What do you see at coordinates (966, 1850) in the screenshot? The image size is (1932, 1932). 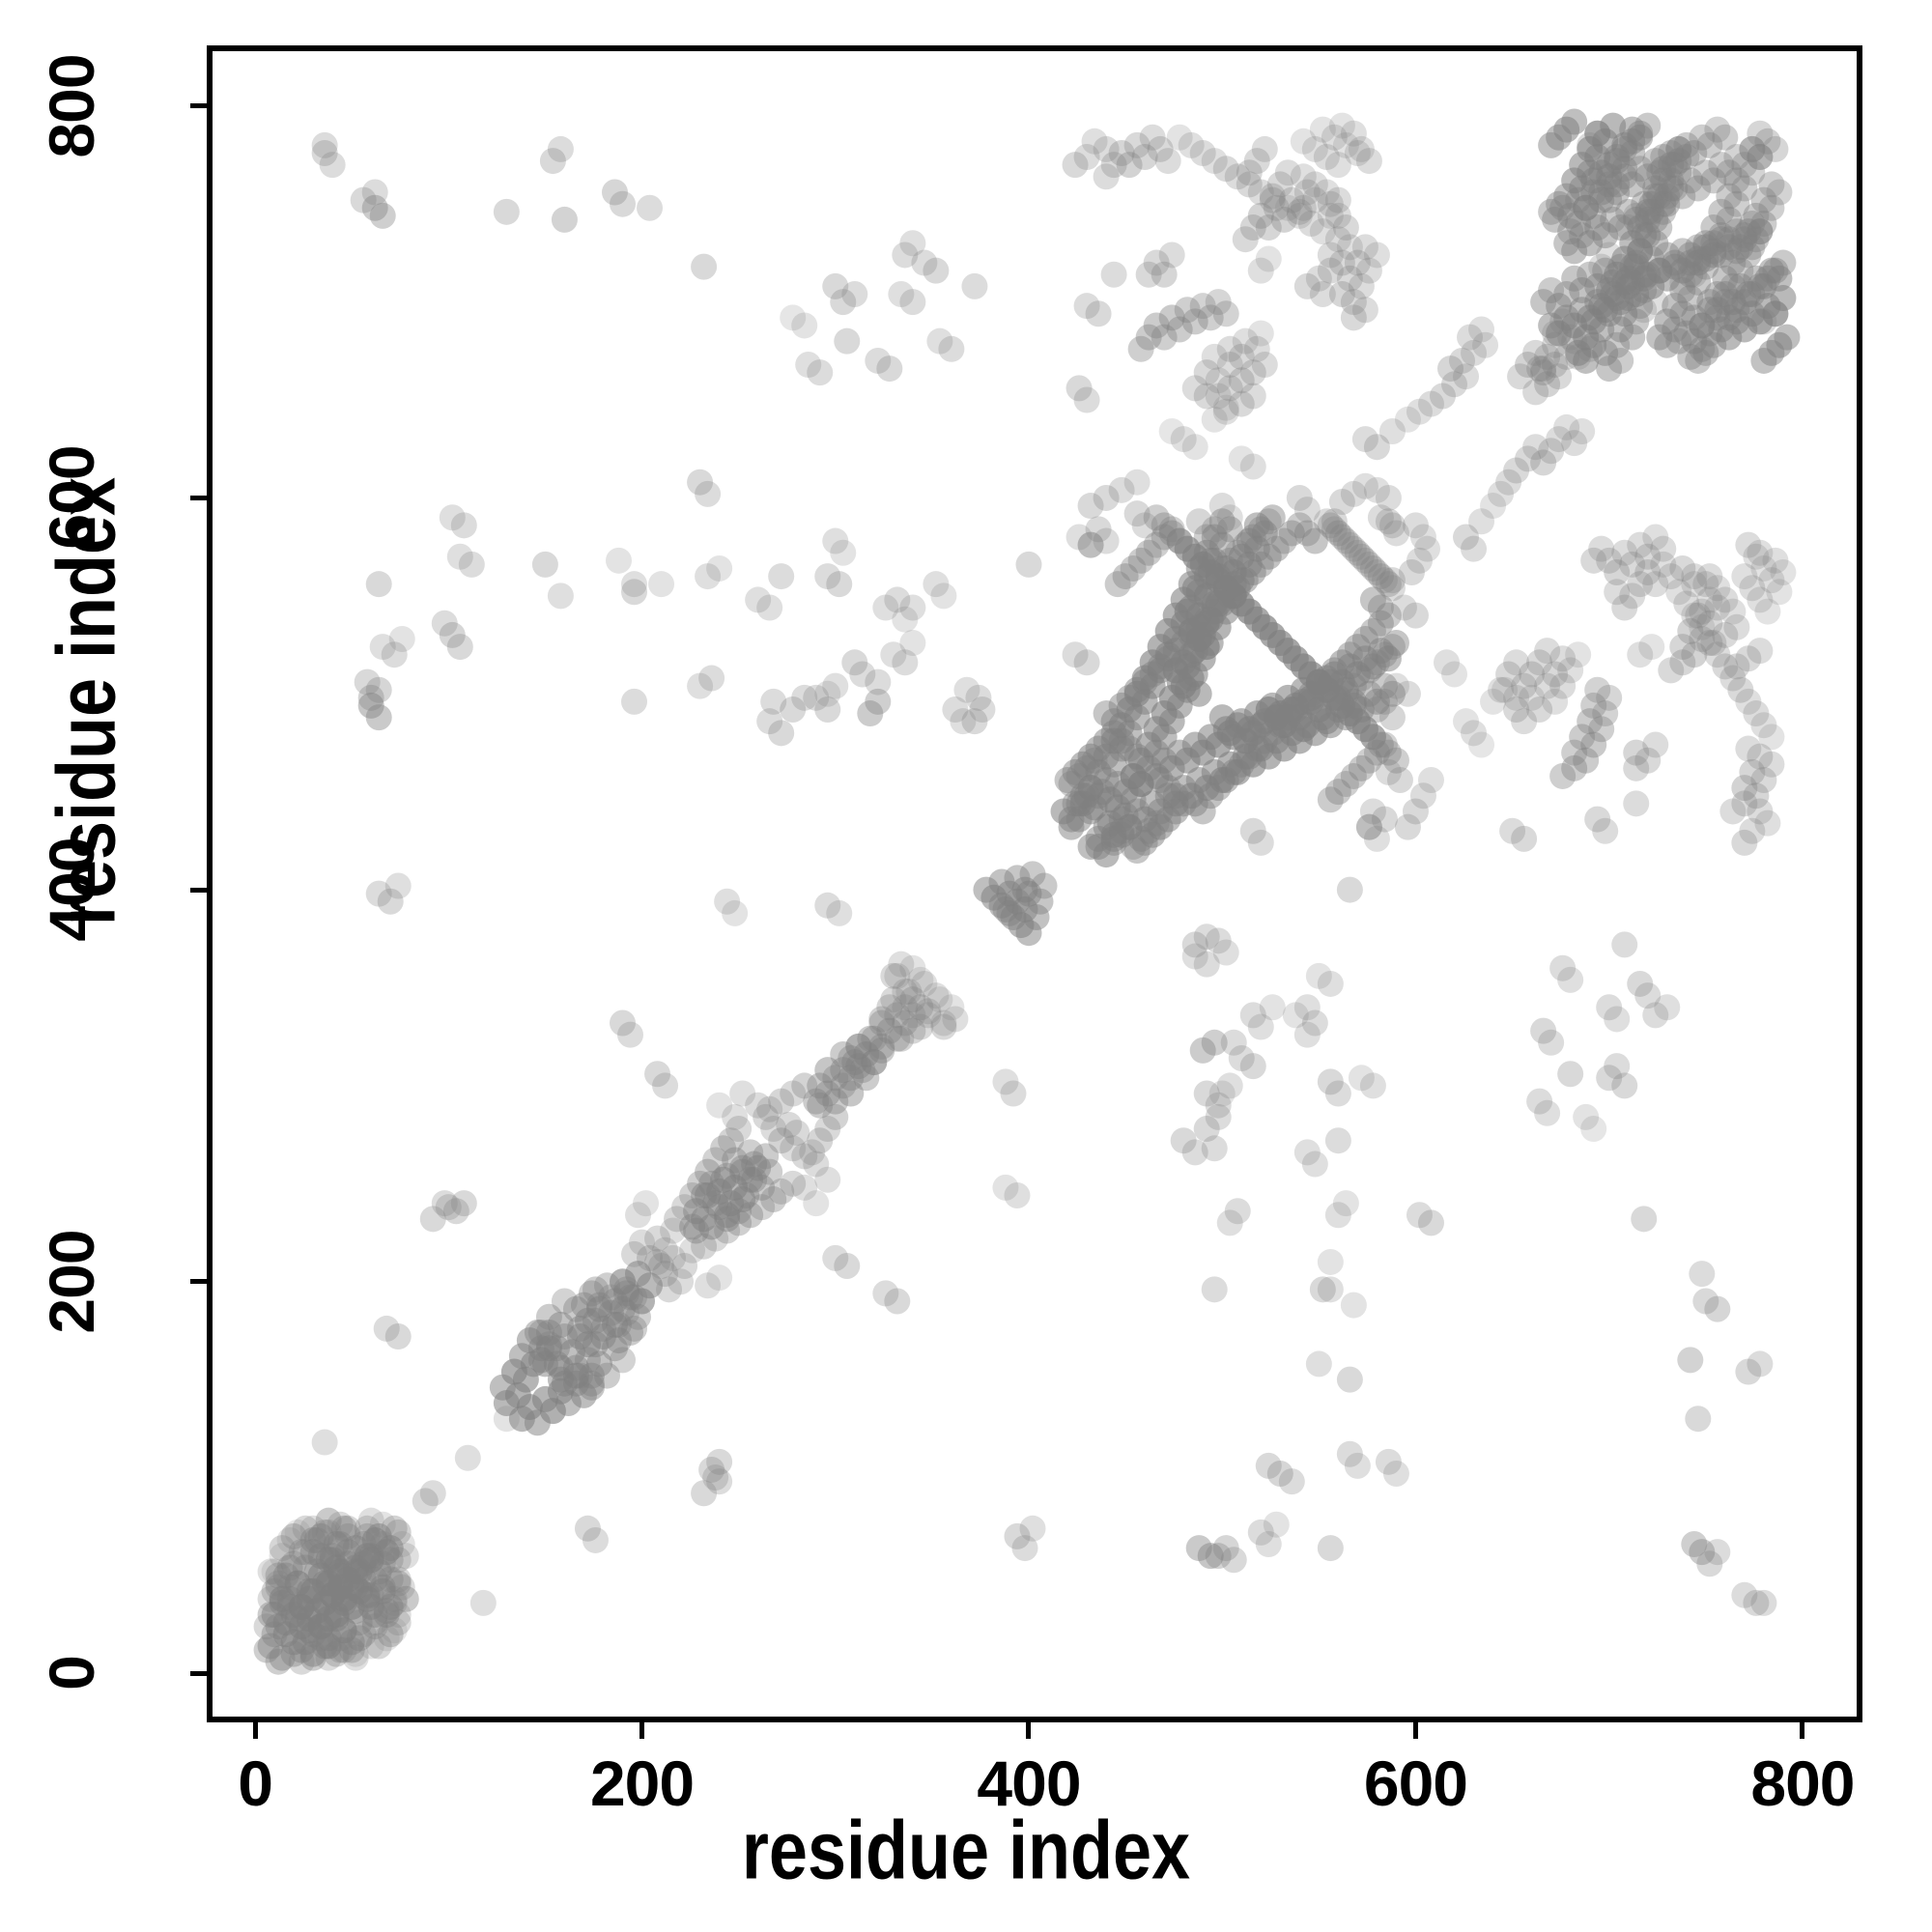 I see `x-axis-title: residue index` at bounding box center [966, 1850].